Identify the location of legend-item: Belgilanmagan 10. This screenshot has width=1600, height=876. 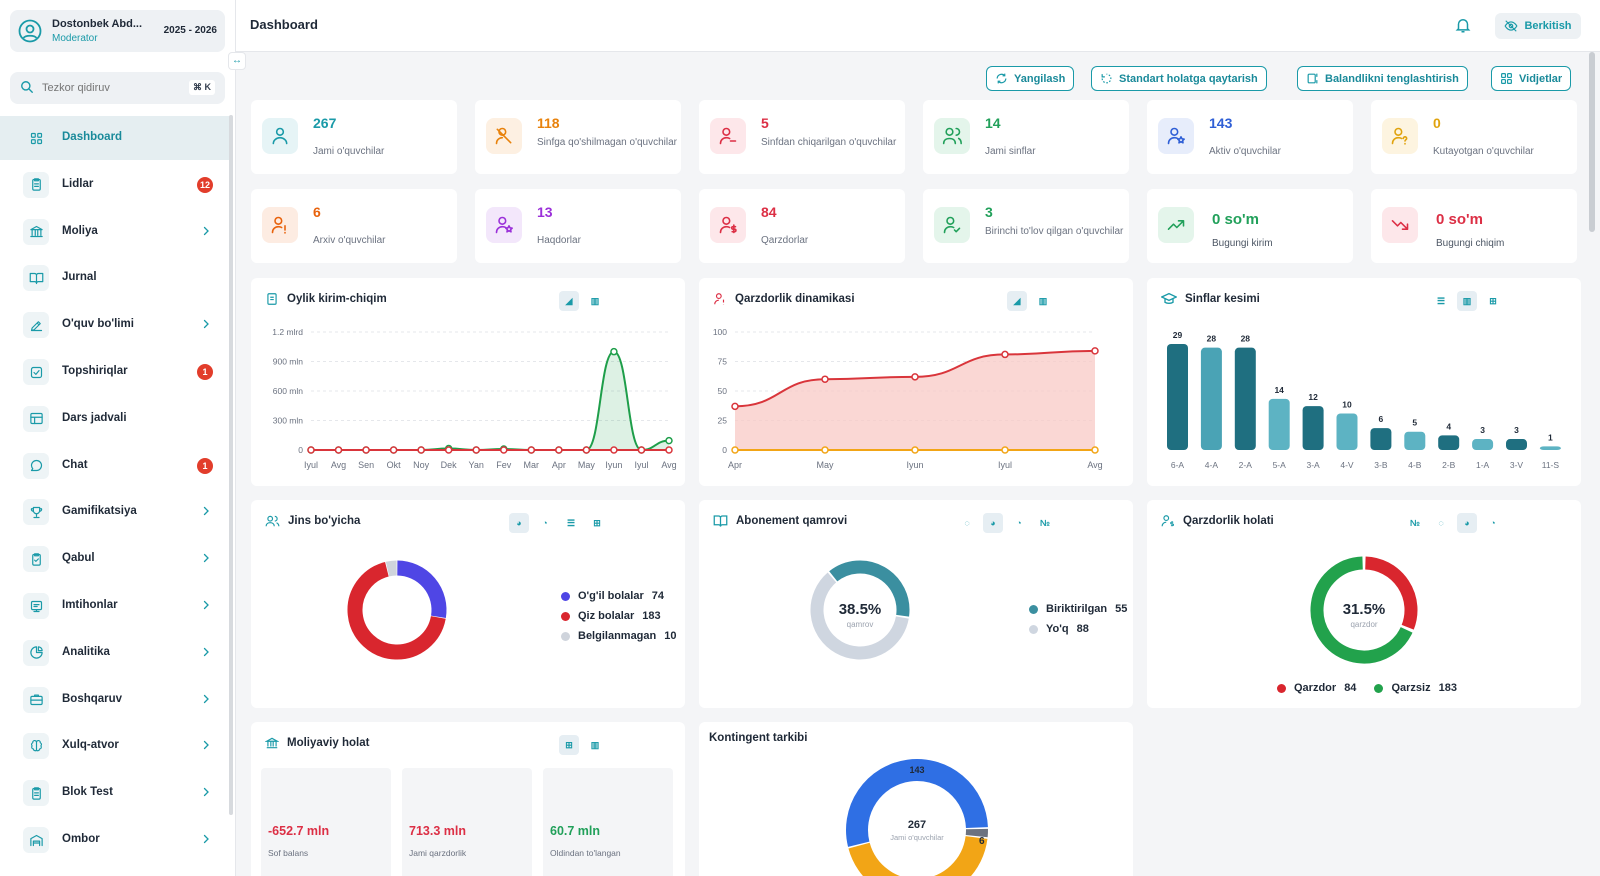
(619, 636).